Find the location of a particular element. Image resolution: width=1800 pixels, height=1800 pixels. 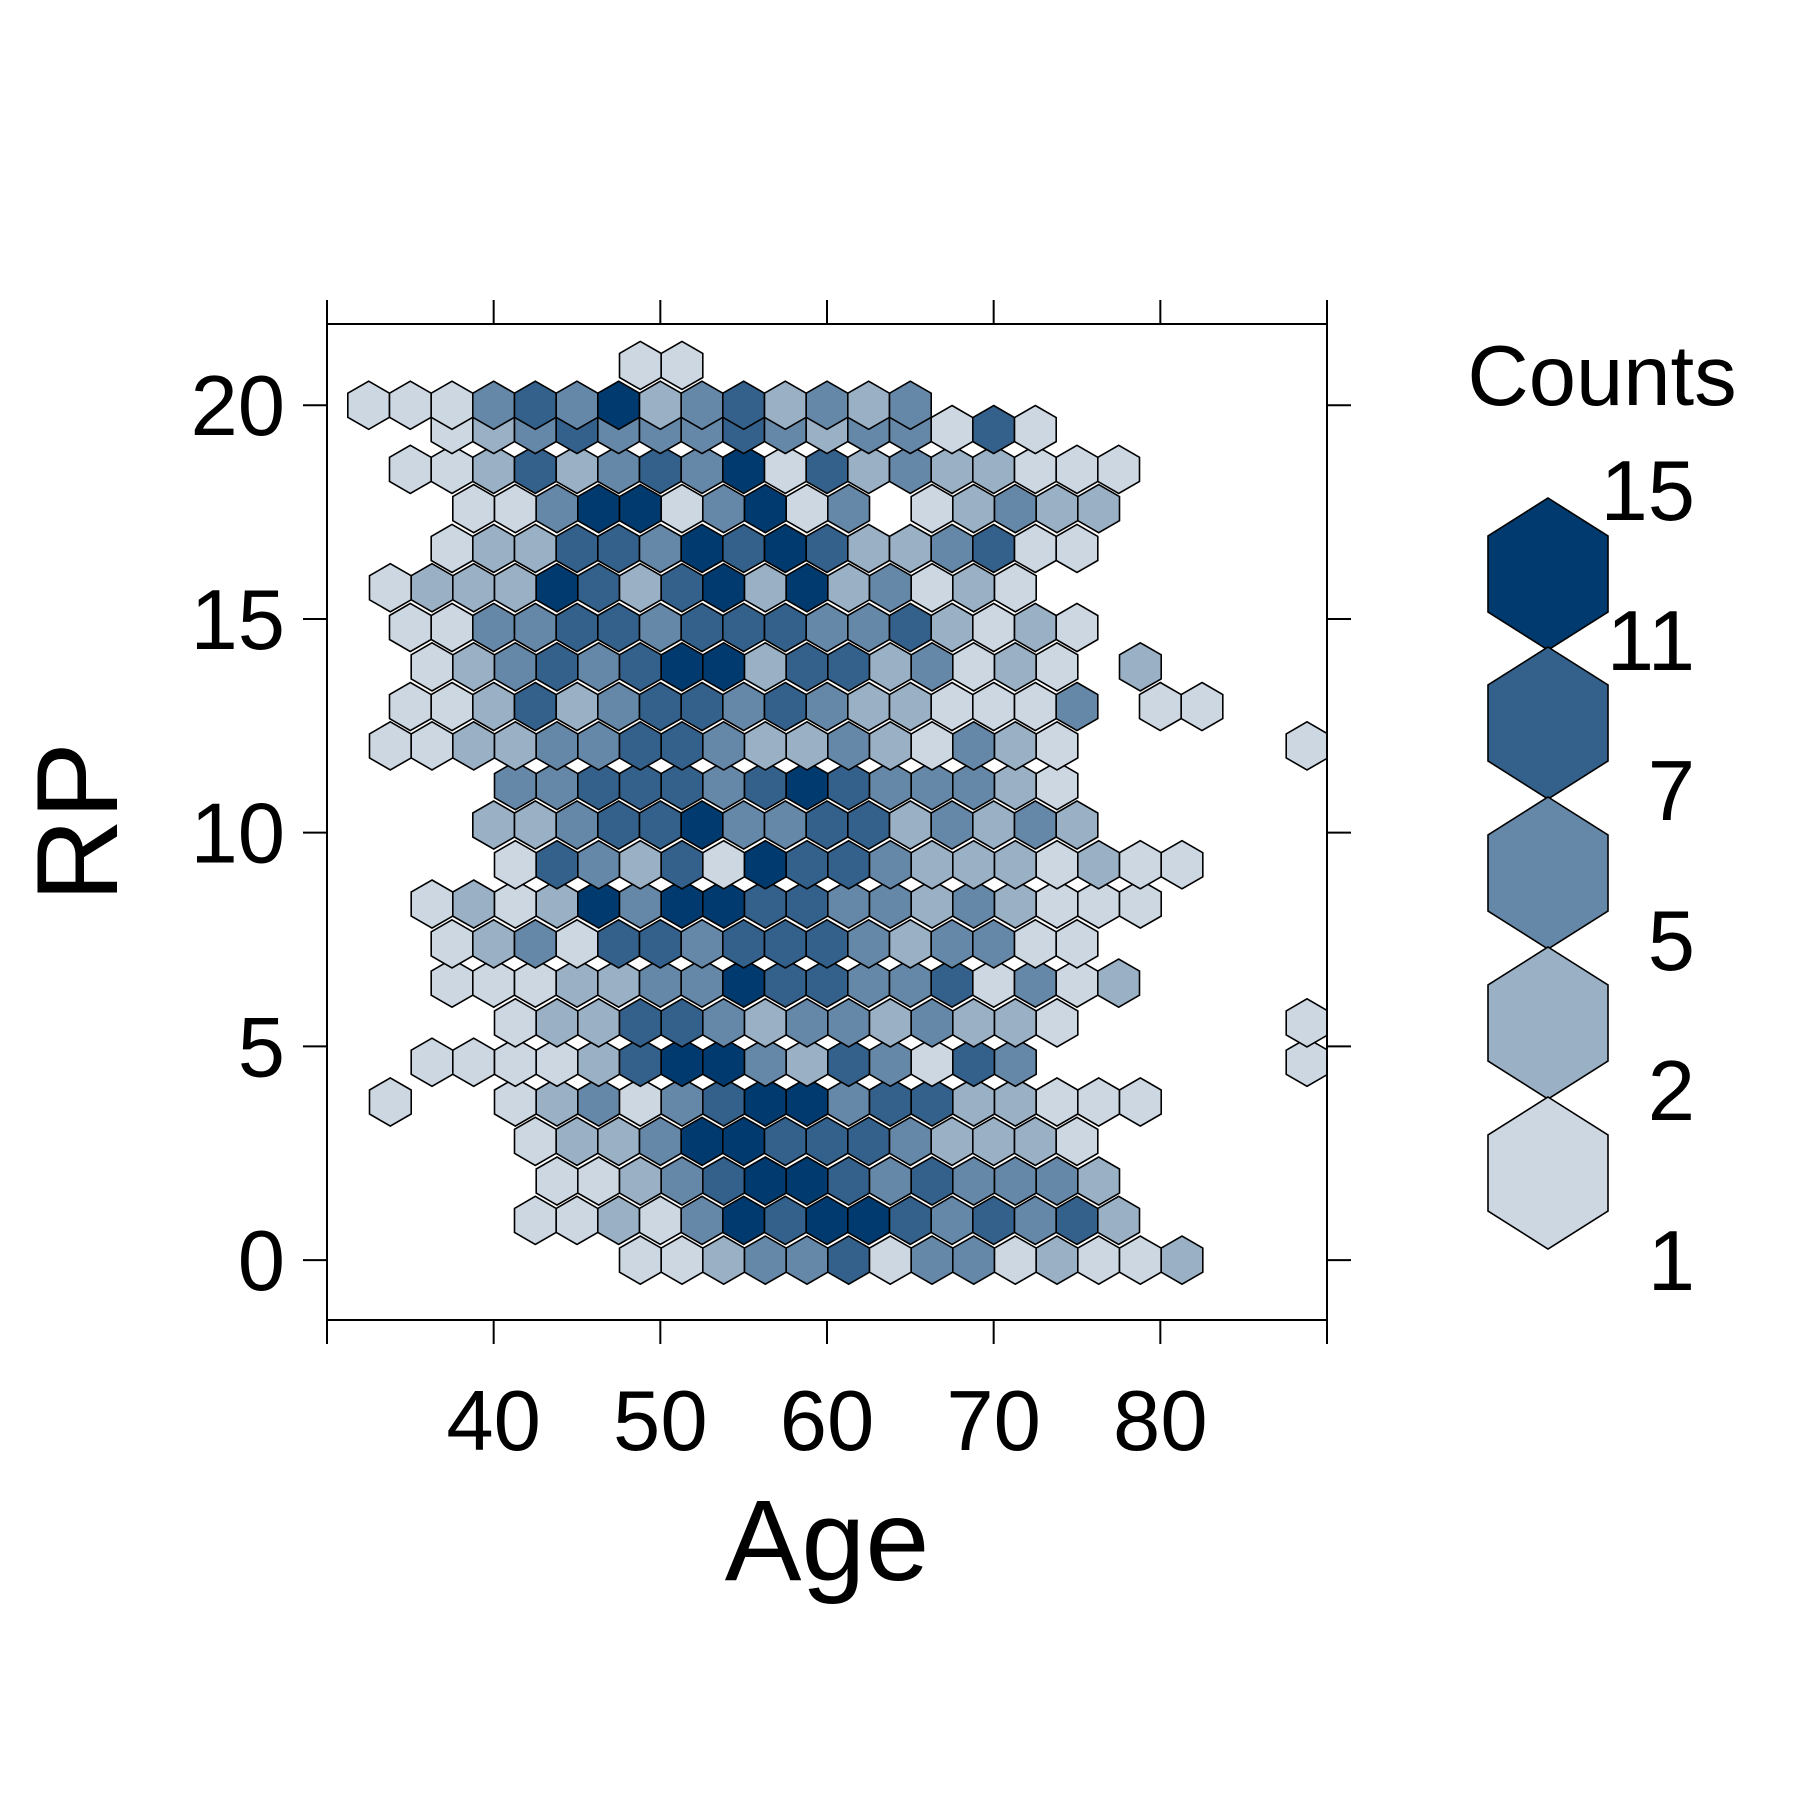

y-axis-title: RP is located at coordinates (78, 822).